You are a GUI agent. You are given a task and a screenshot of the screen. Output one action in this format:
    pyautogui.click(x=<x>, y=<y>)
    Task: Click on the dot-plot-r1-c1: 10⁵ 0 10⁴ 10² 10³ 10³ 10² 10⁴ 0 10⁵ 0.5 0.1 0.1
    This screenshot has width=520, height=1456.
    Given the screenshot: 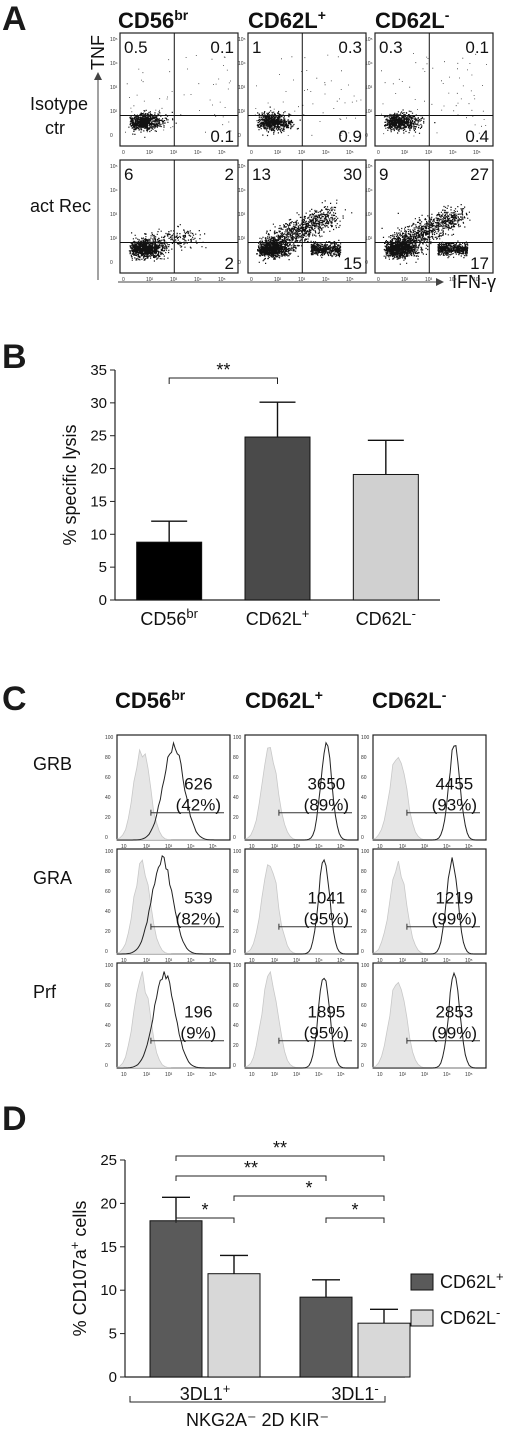 What is the action you would take?
    pyautogui.click(x=174, y=94)
    